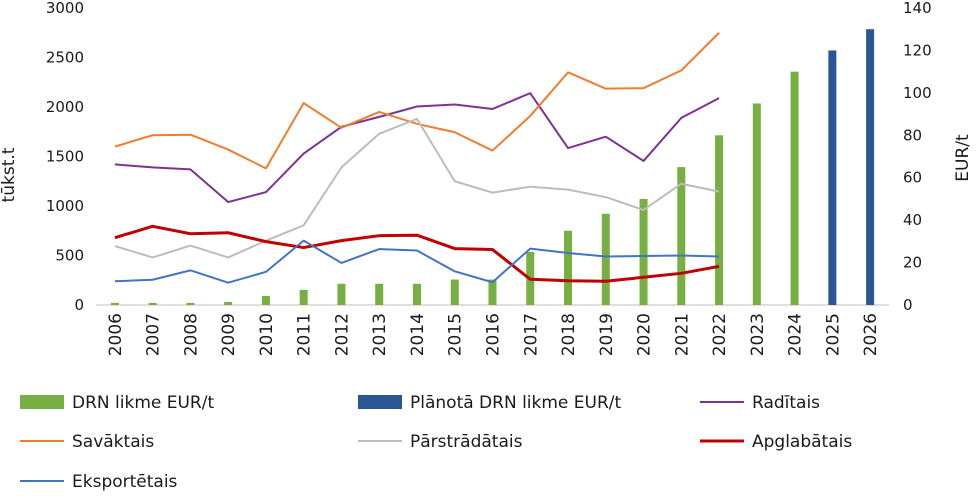 Image resolution: width=979 pixels, height=498 pixels. I want to click on legend-label: Savāktais, so click(113, 442).